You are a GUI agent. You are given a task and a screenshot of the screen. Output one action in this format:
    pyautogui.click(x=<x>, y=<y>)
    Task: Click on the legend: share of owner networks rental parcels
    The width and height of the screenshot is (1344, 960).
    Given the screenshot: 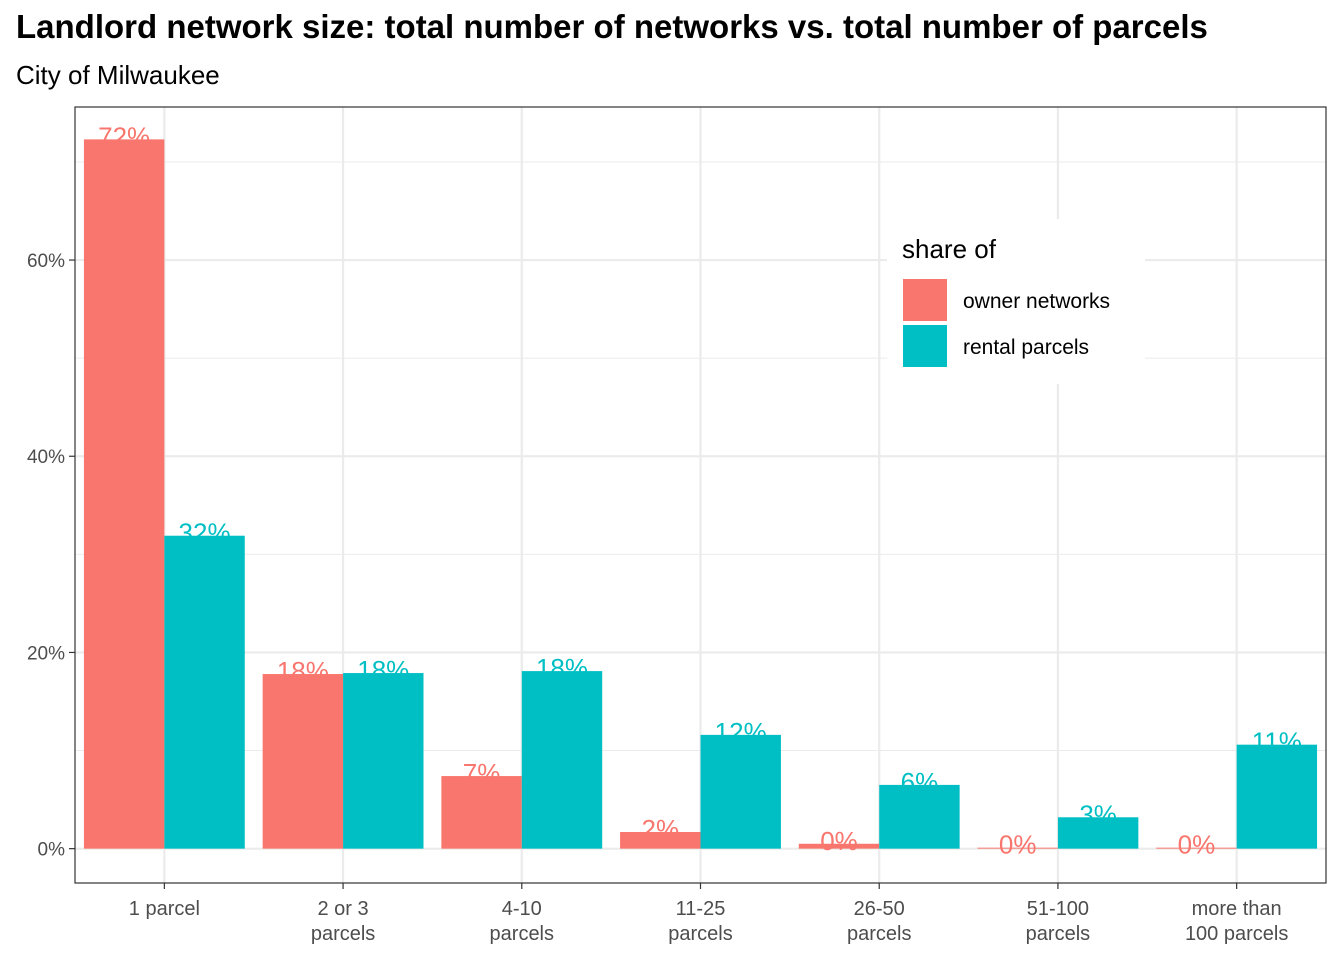 What is the action you would take?
    pyautogui.click(x=1016, y=301)
    